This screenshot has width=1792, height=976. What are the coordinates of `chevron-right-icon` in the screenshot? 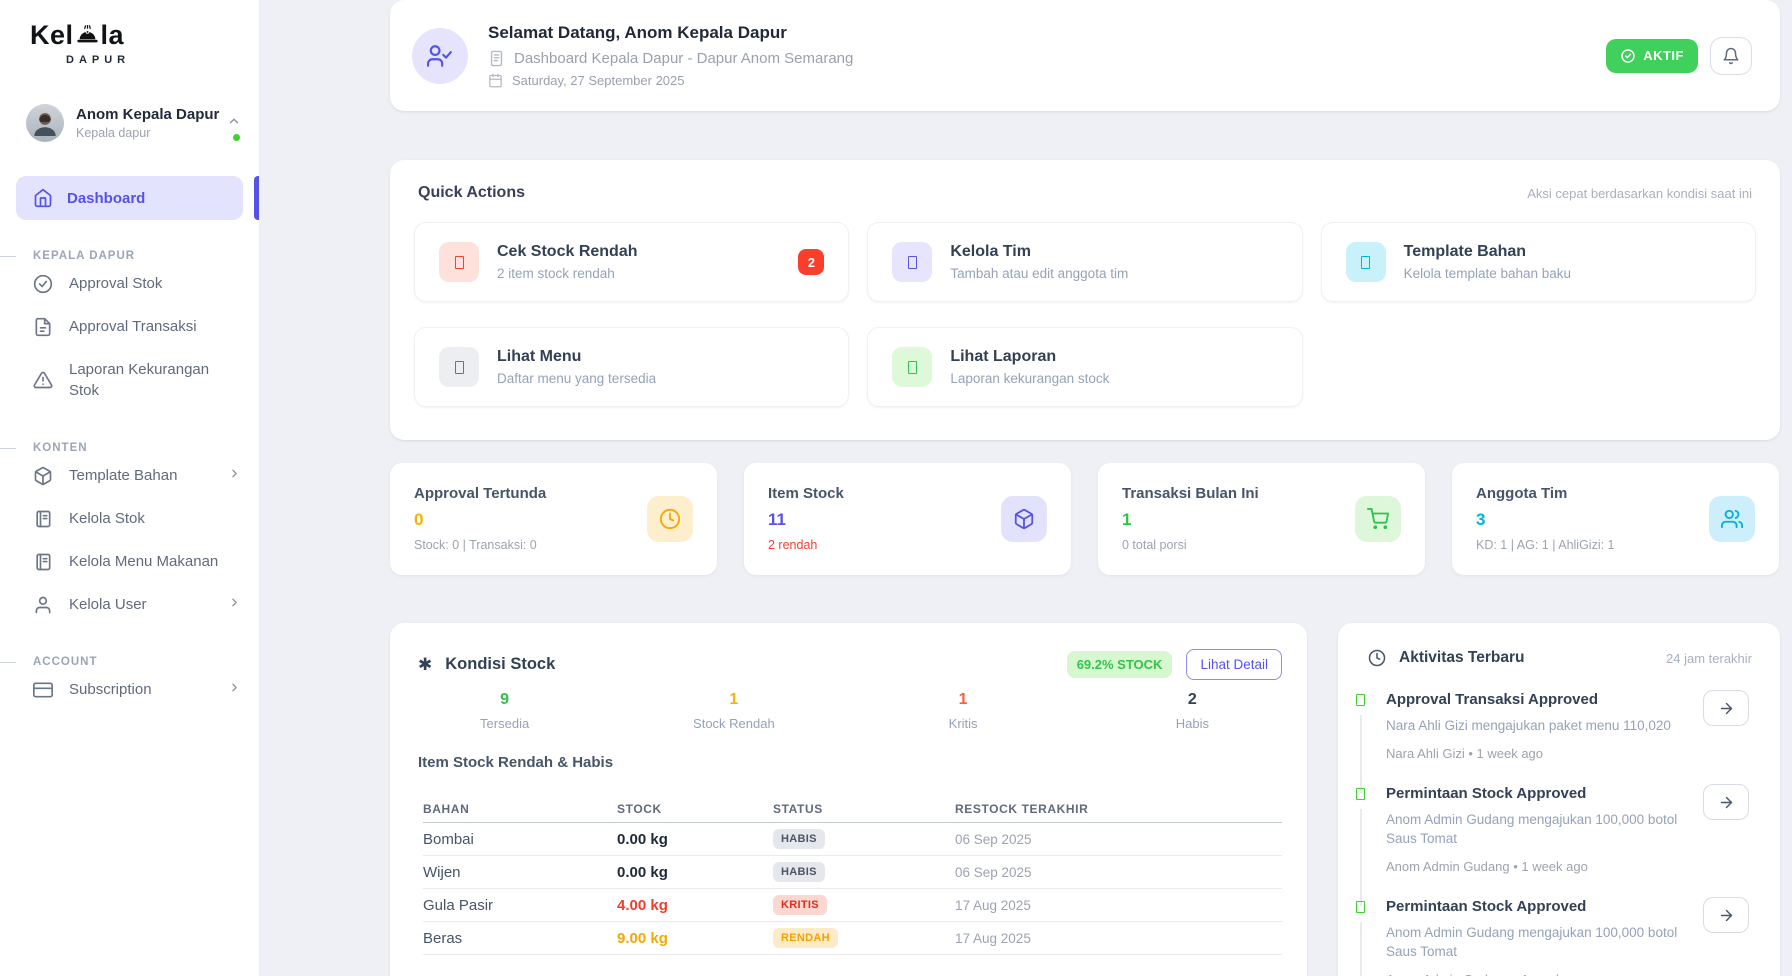 It's located at (234, 604).